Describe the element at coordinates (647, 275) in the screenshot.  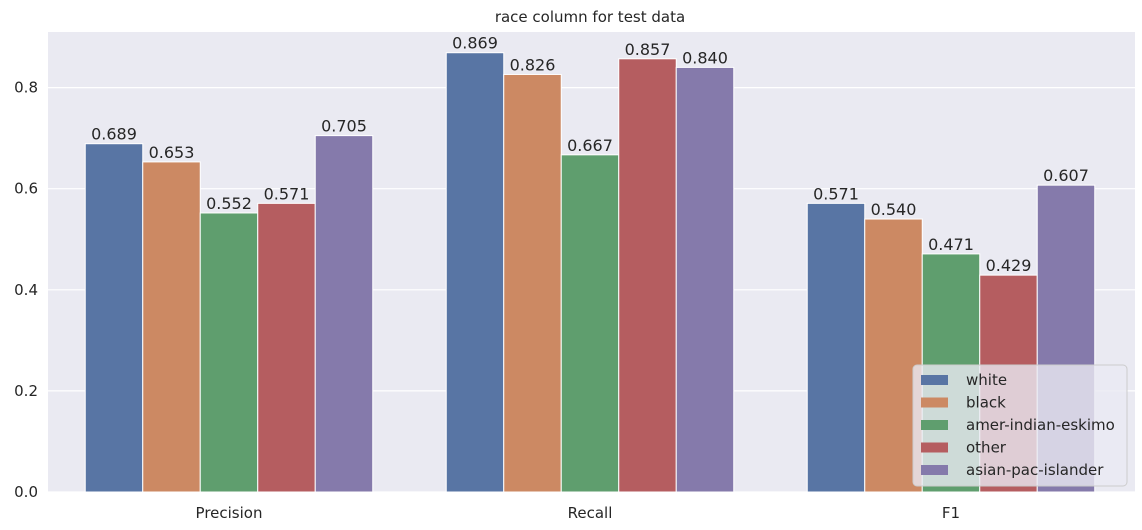
I see `bar-other-recall` at that location.